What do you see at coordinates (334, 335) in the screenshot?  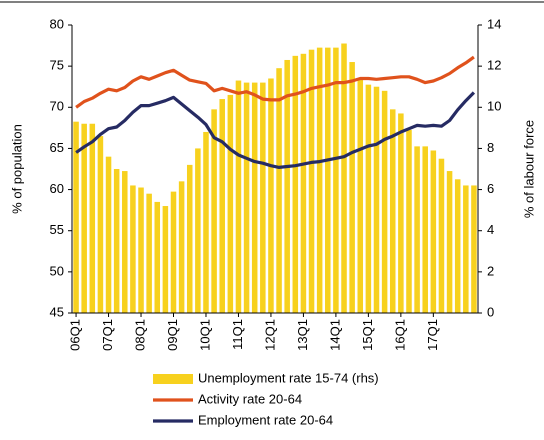 I see `x-tick-label: 14Q1` at bounding box center [334, 335].